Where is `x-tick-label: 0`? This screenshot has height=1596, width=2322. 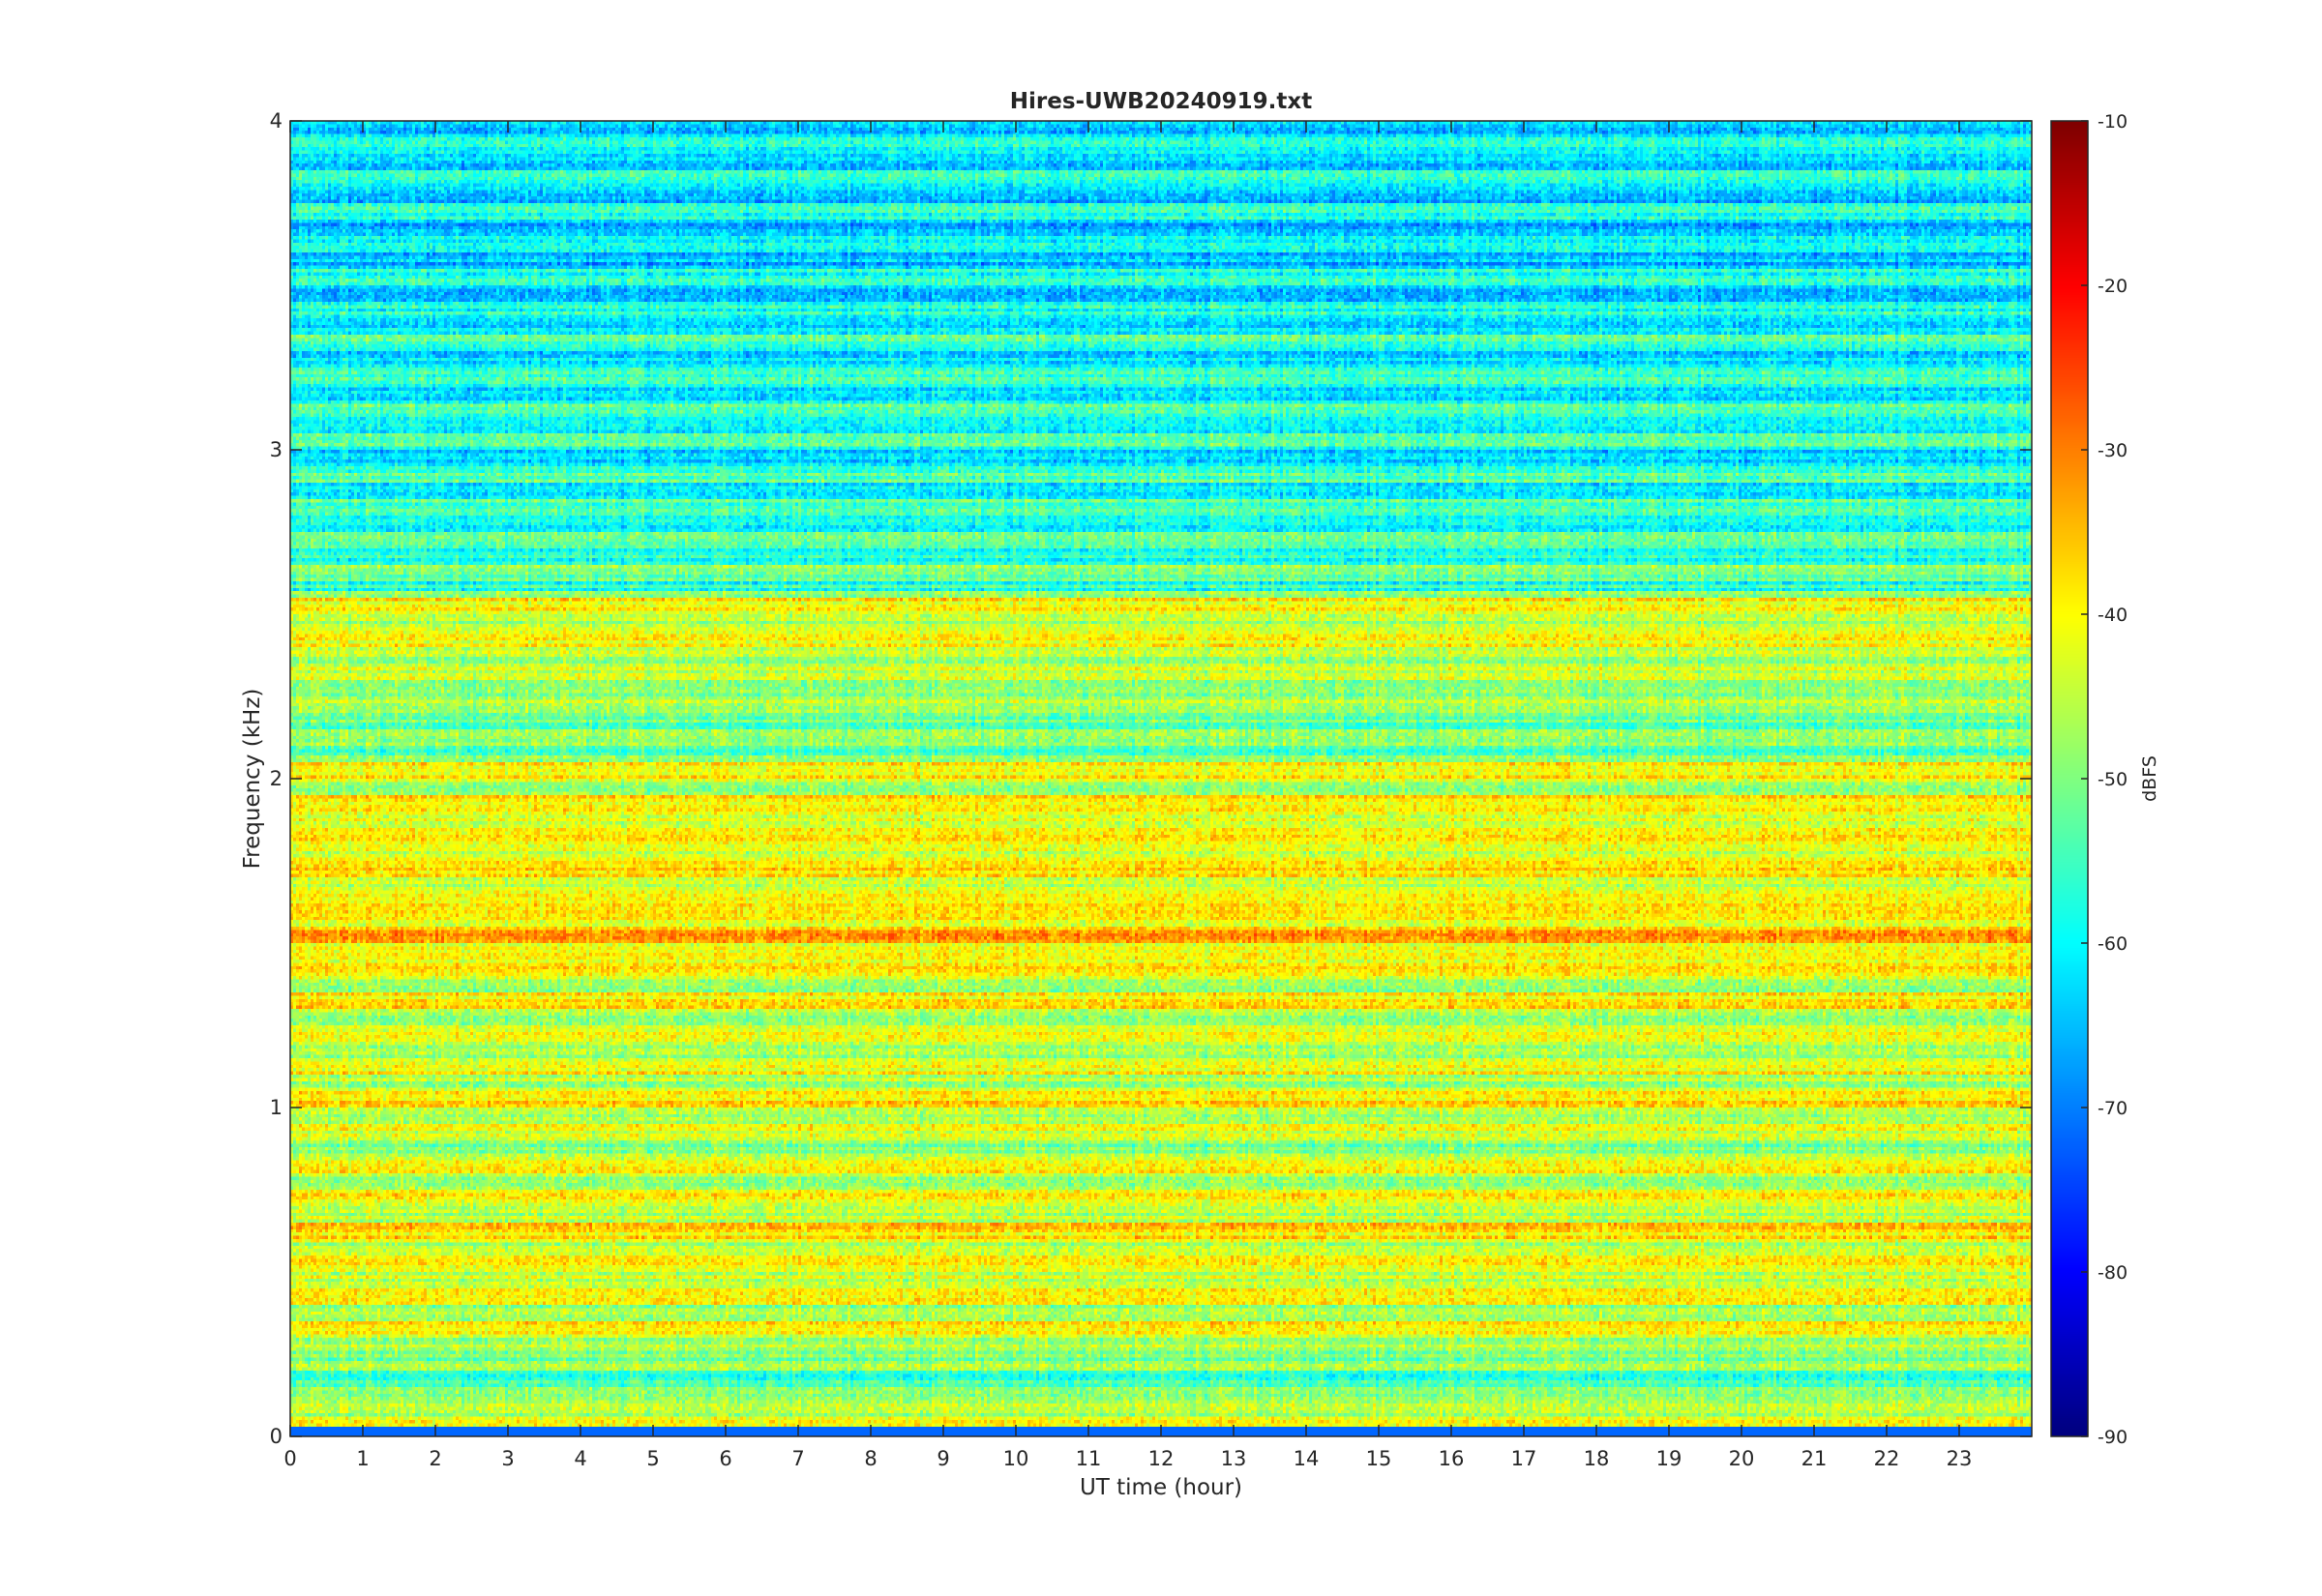
x-tick-label: 0 is located at coordinates (289, 1458).